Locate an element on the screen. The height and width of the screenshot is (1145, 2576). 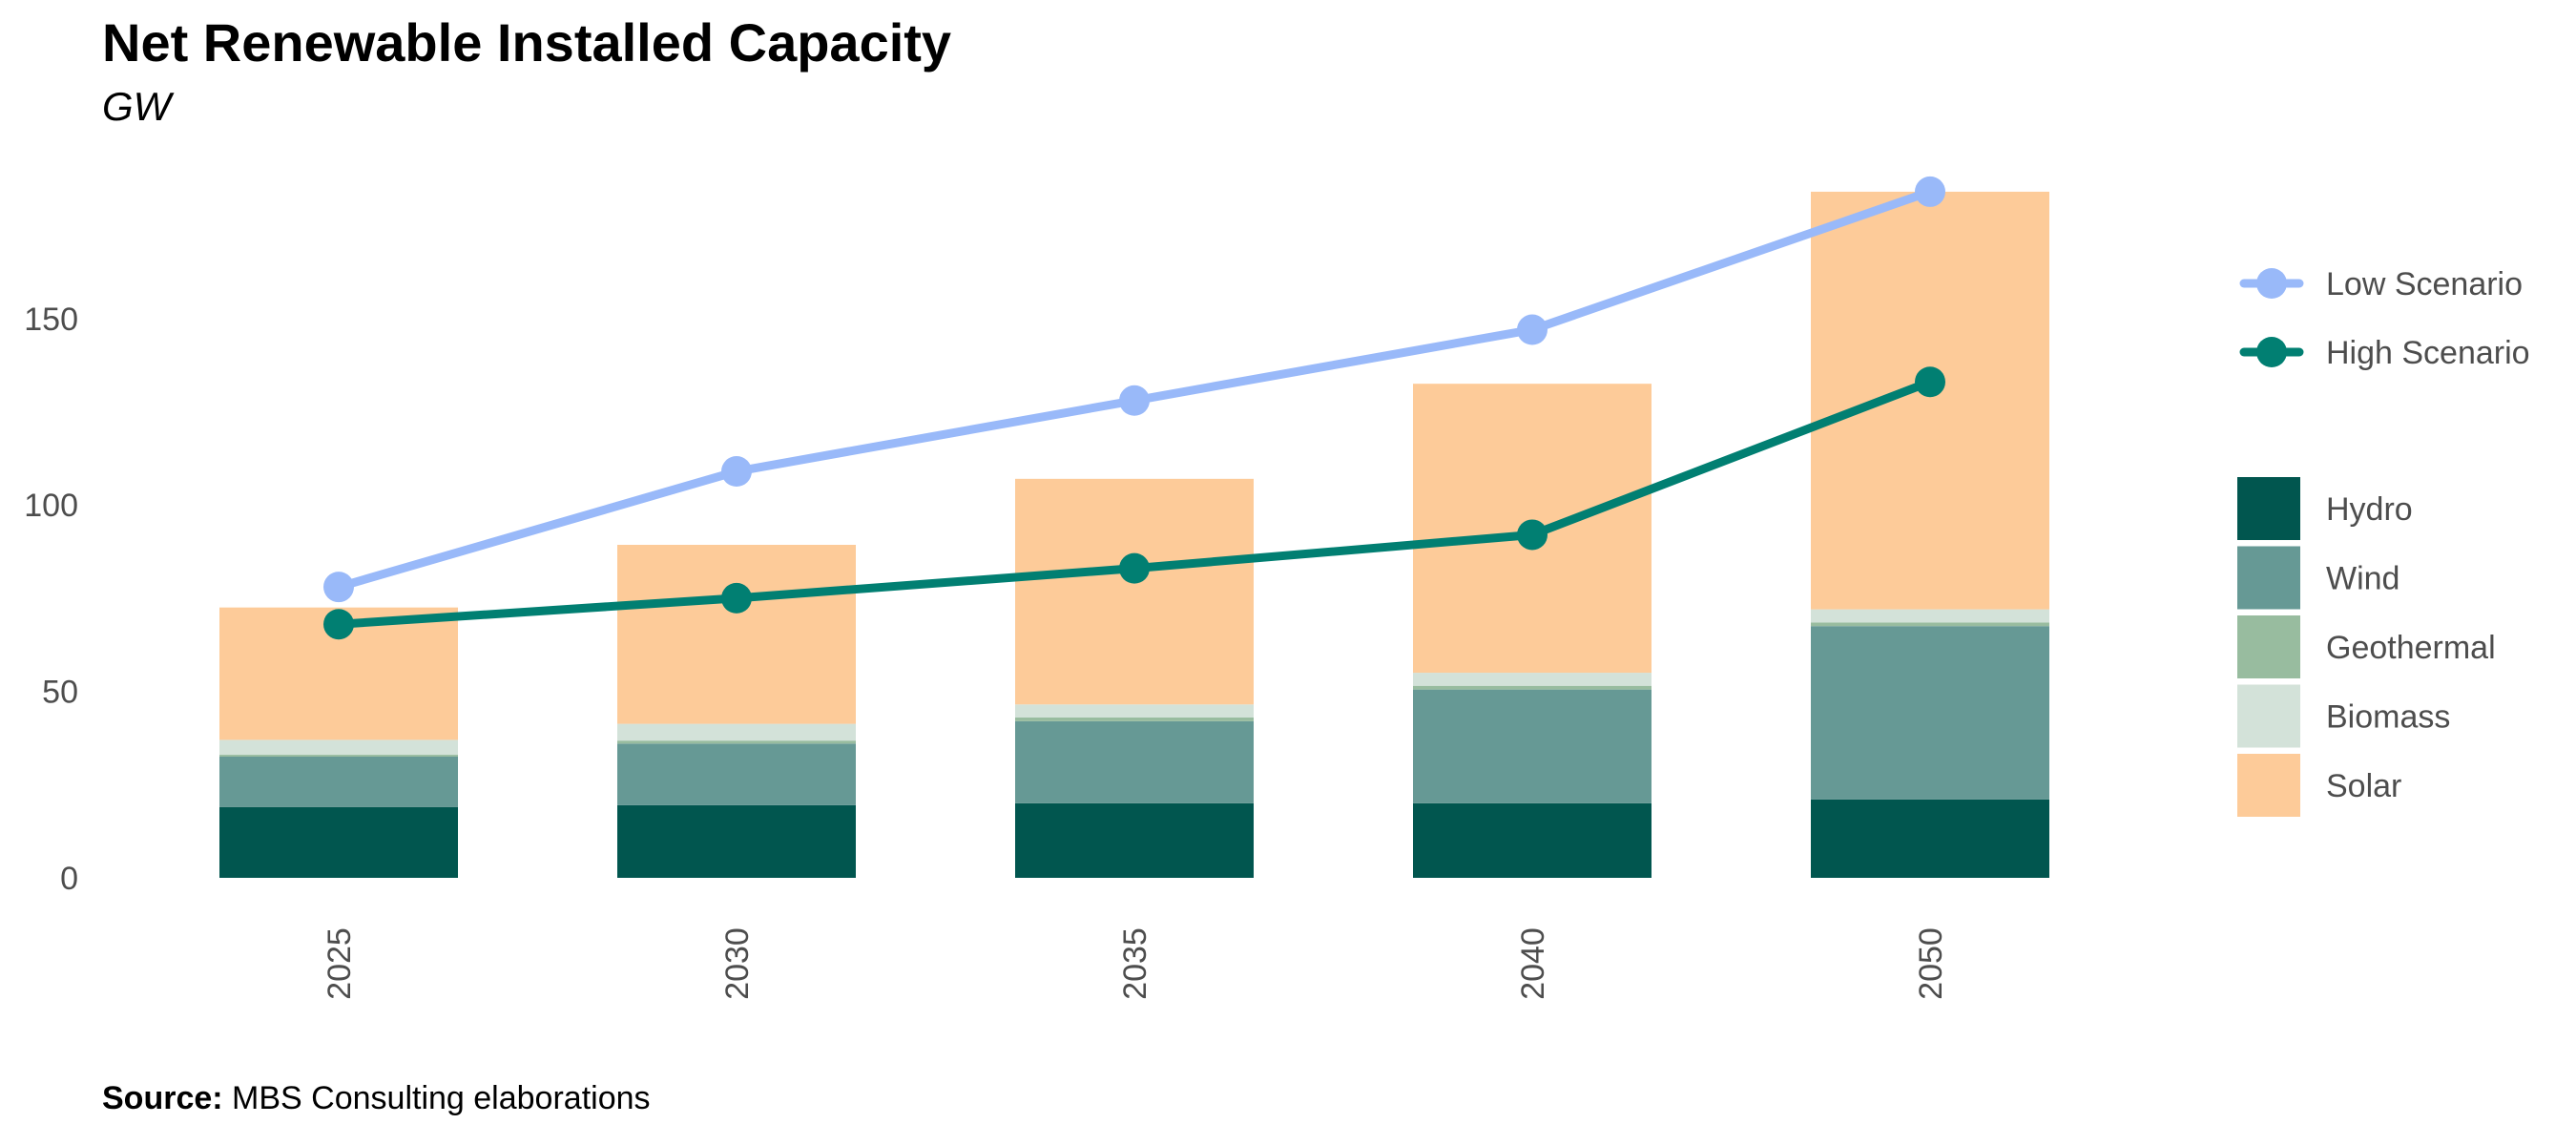
x-tick-label: 2035 is located at coordinates (1135, 963).